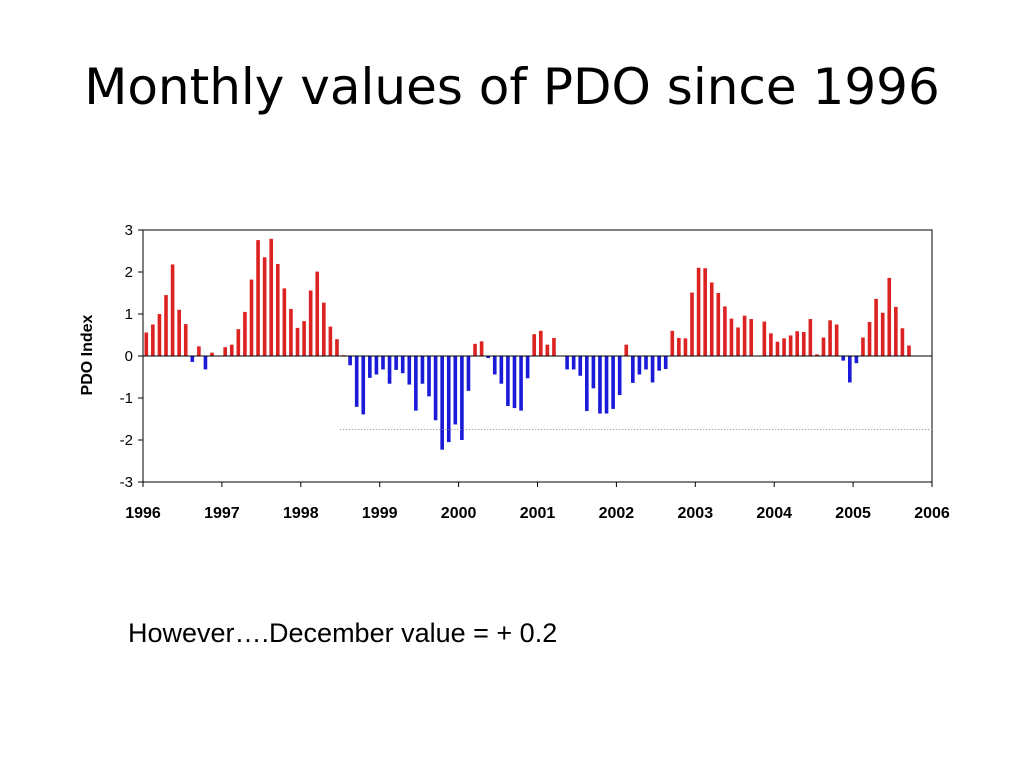  I want to click on y-tick-label: 1, so click(129, 314).